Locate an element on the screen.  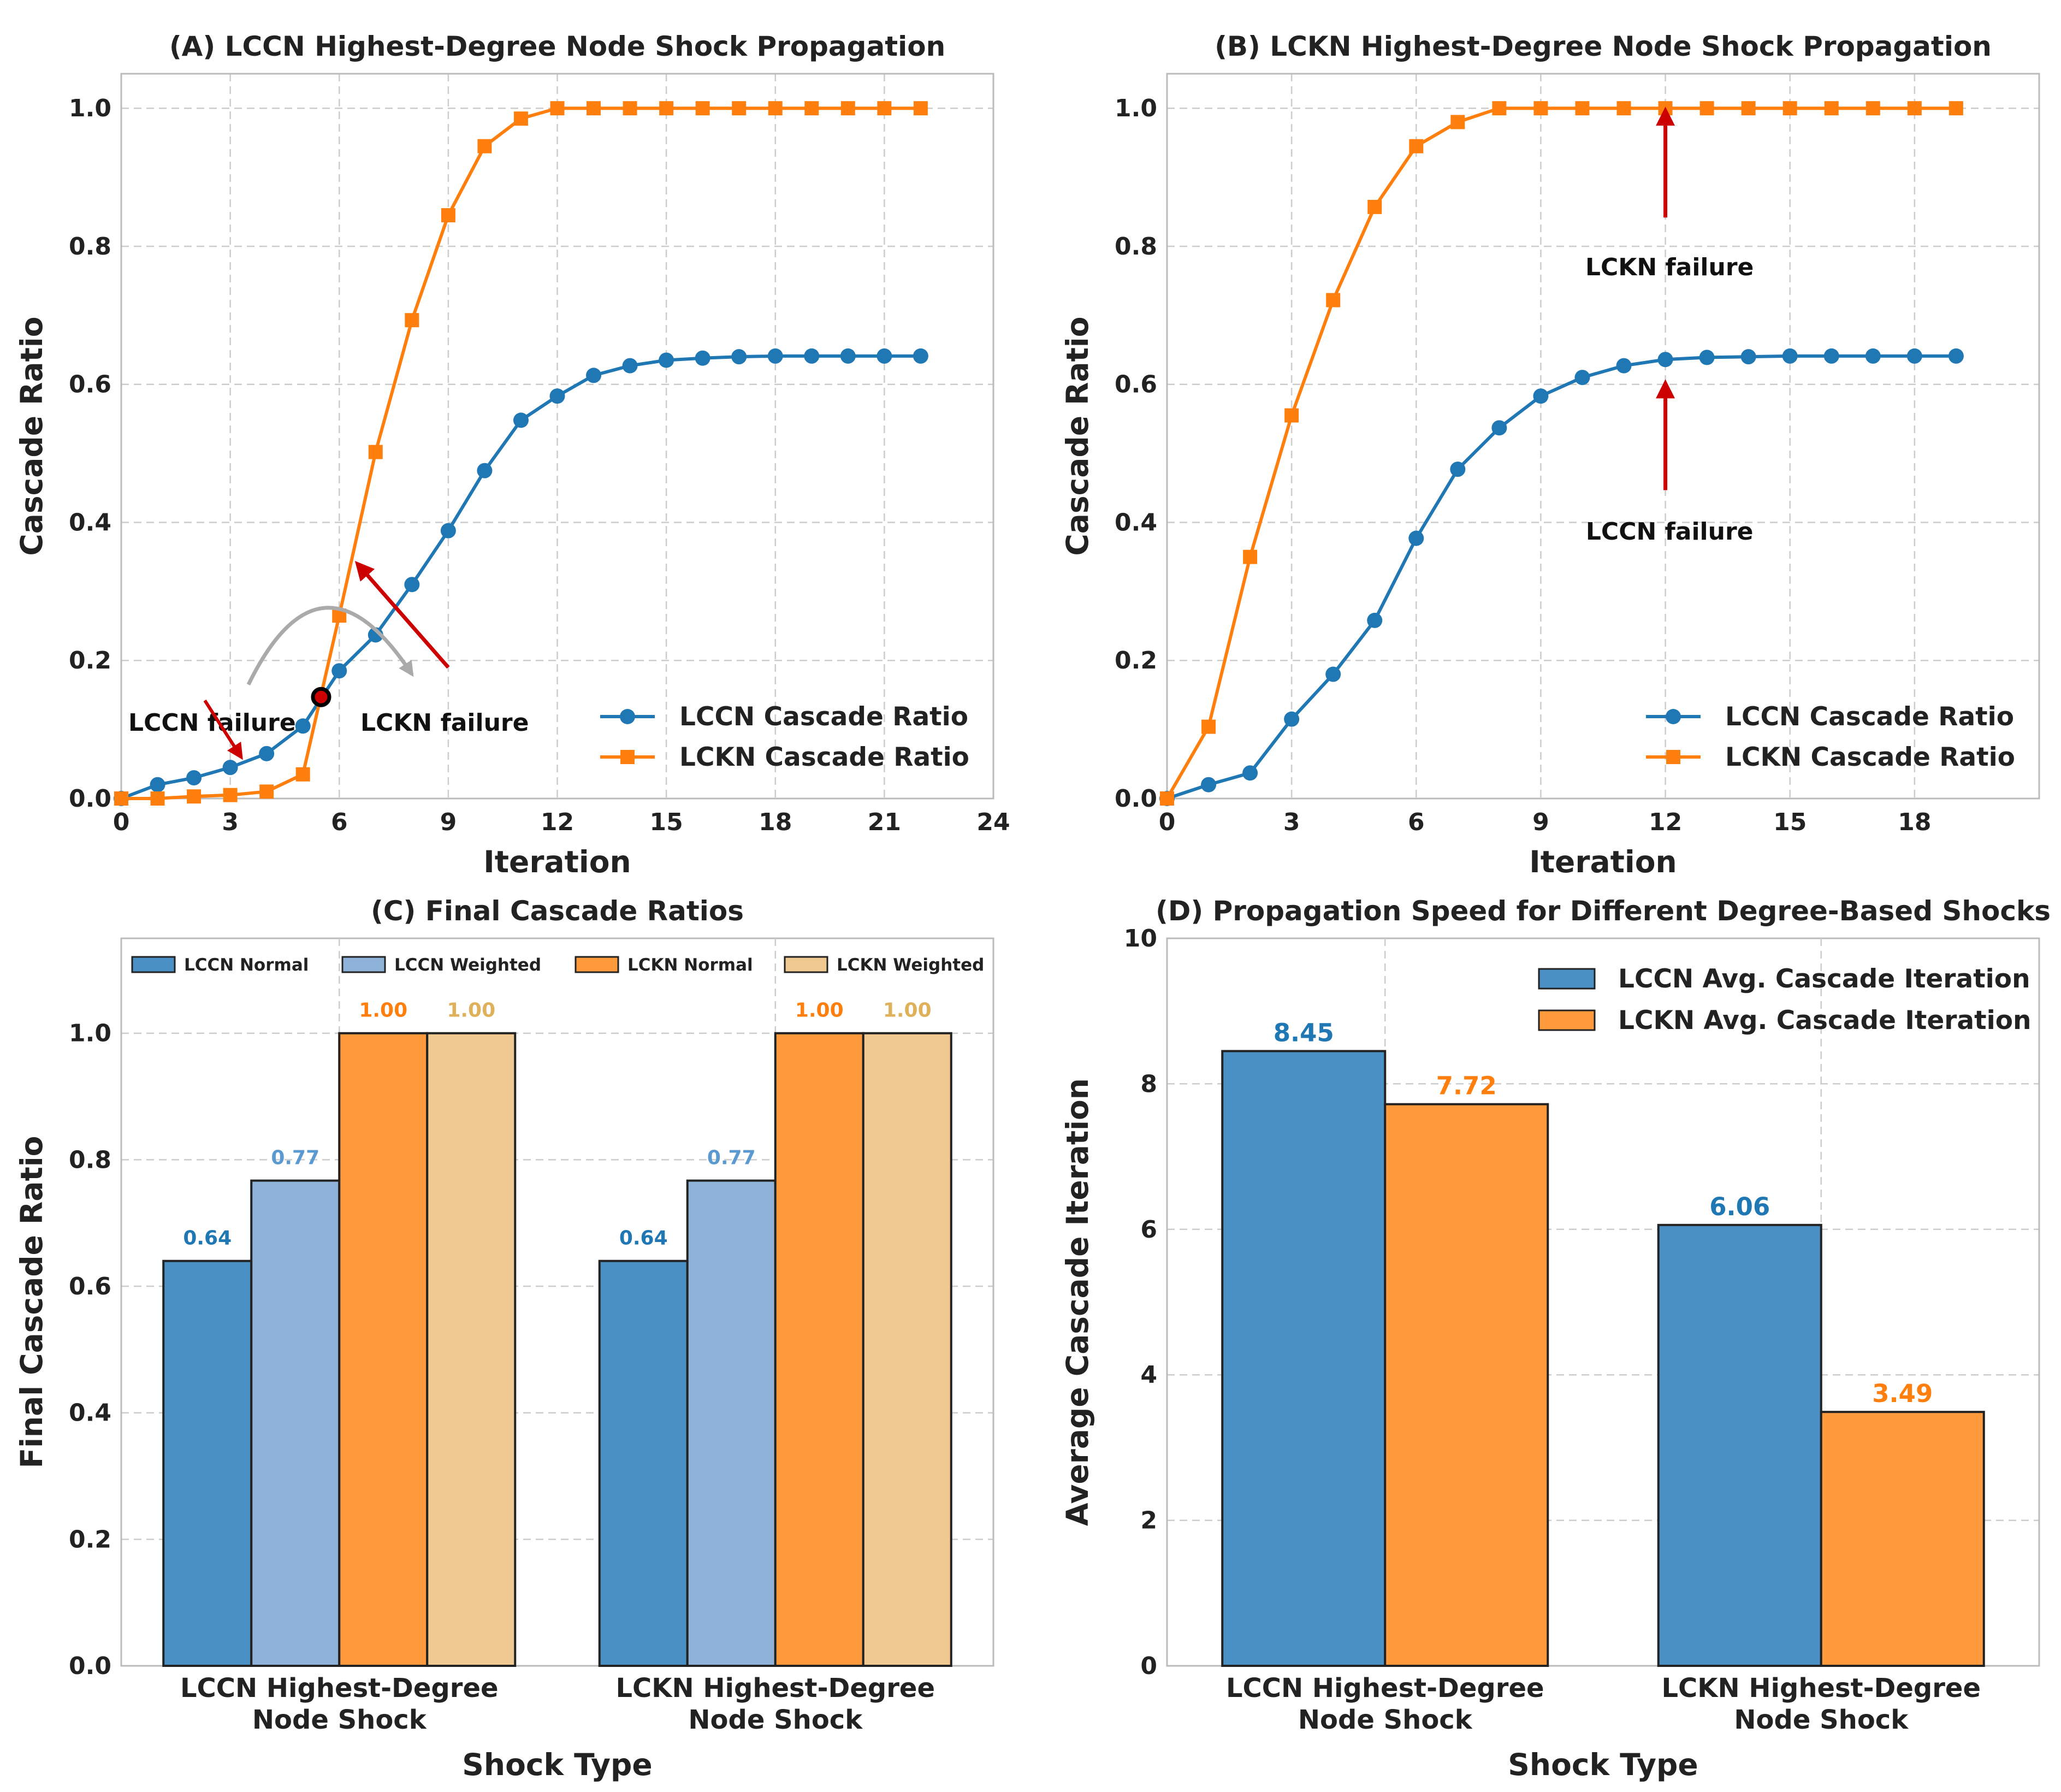
x-tick-label: 3 is located at coordinates (1291, 822).